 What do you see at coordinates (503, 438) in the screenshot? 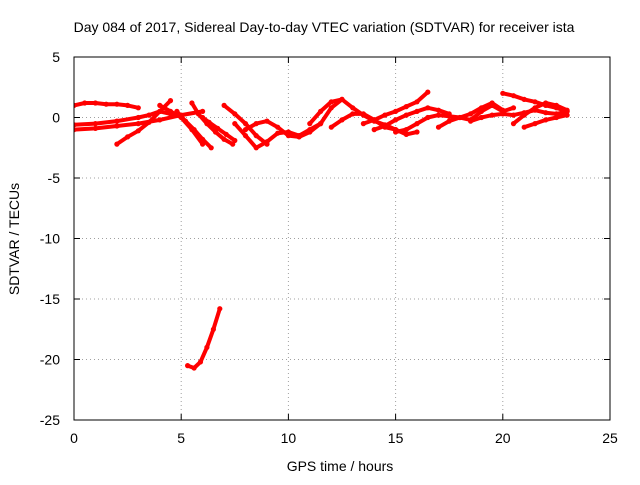
I see `x-tick-label: 20` at bounding box center [503, 438].